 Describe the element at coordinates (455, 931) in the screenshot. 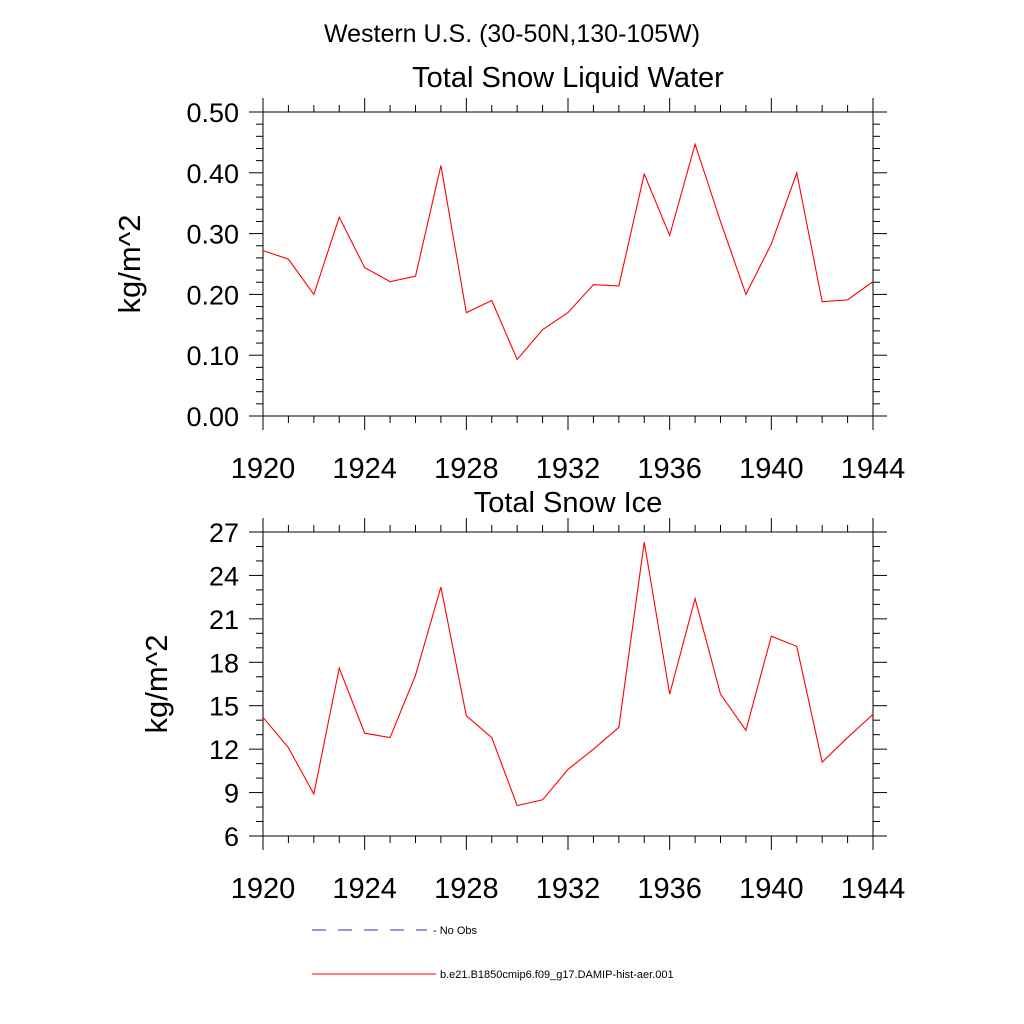

I see `legend-obs-label: - No Obs` at that location.